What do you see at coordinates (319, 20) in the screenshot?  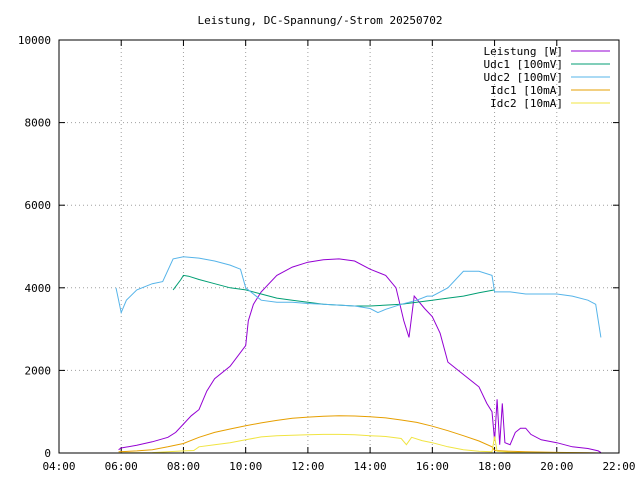 I see `chart-title: Leistung, DC-Spannung/-Strom 20250702` at bounding box center [319, 20].